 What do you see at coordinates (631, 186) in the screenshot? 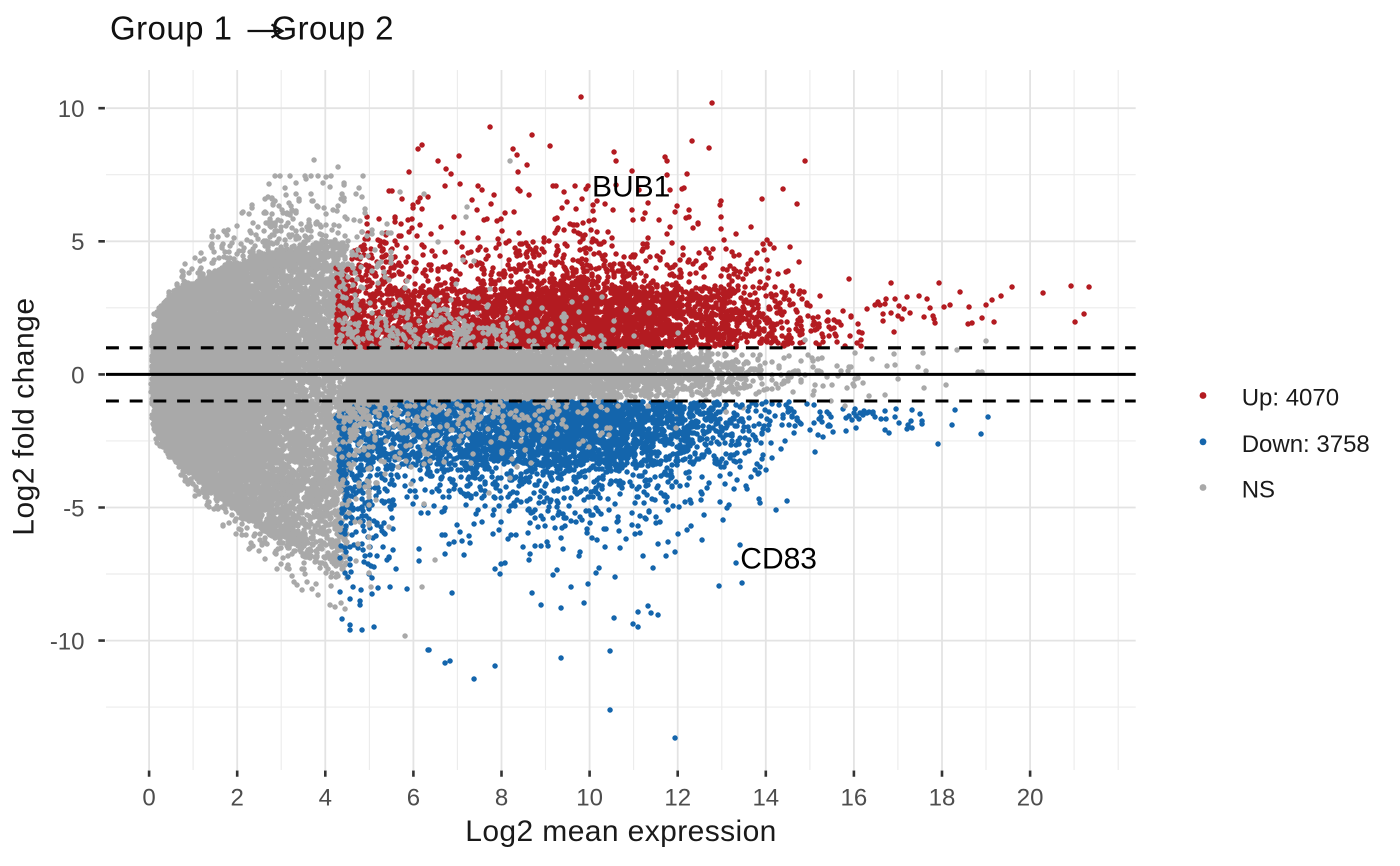
I see `svg-text: BUB1` at bounding box center [631, 186].